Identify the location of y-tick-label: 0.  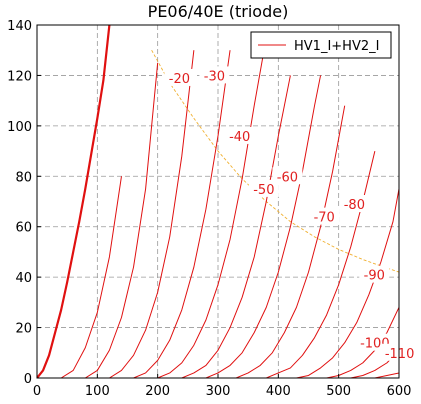
(28, 379).